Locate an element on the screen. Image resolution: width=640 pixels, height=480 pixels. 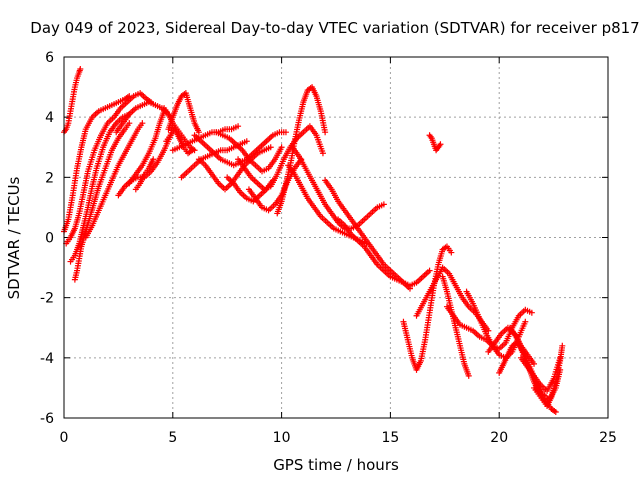
y-axis-label: SDTVAR / TECUs is located at coordinates (14, 237).